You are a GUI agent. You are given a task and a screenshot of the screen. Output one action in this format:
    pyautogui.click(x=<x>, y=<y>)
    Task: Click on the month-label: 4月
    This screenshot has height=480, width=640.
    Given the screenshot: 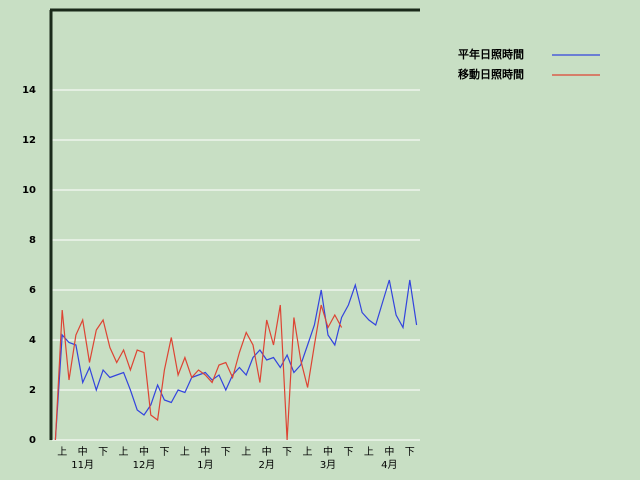 What is the action you would take?
    pyautogui.click(x=389, y=465)
    